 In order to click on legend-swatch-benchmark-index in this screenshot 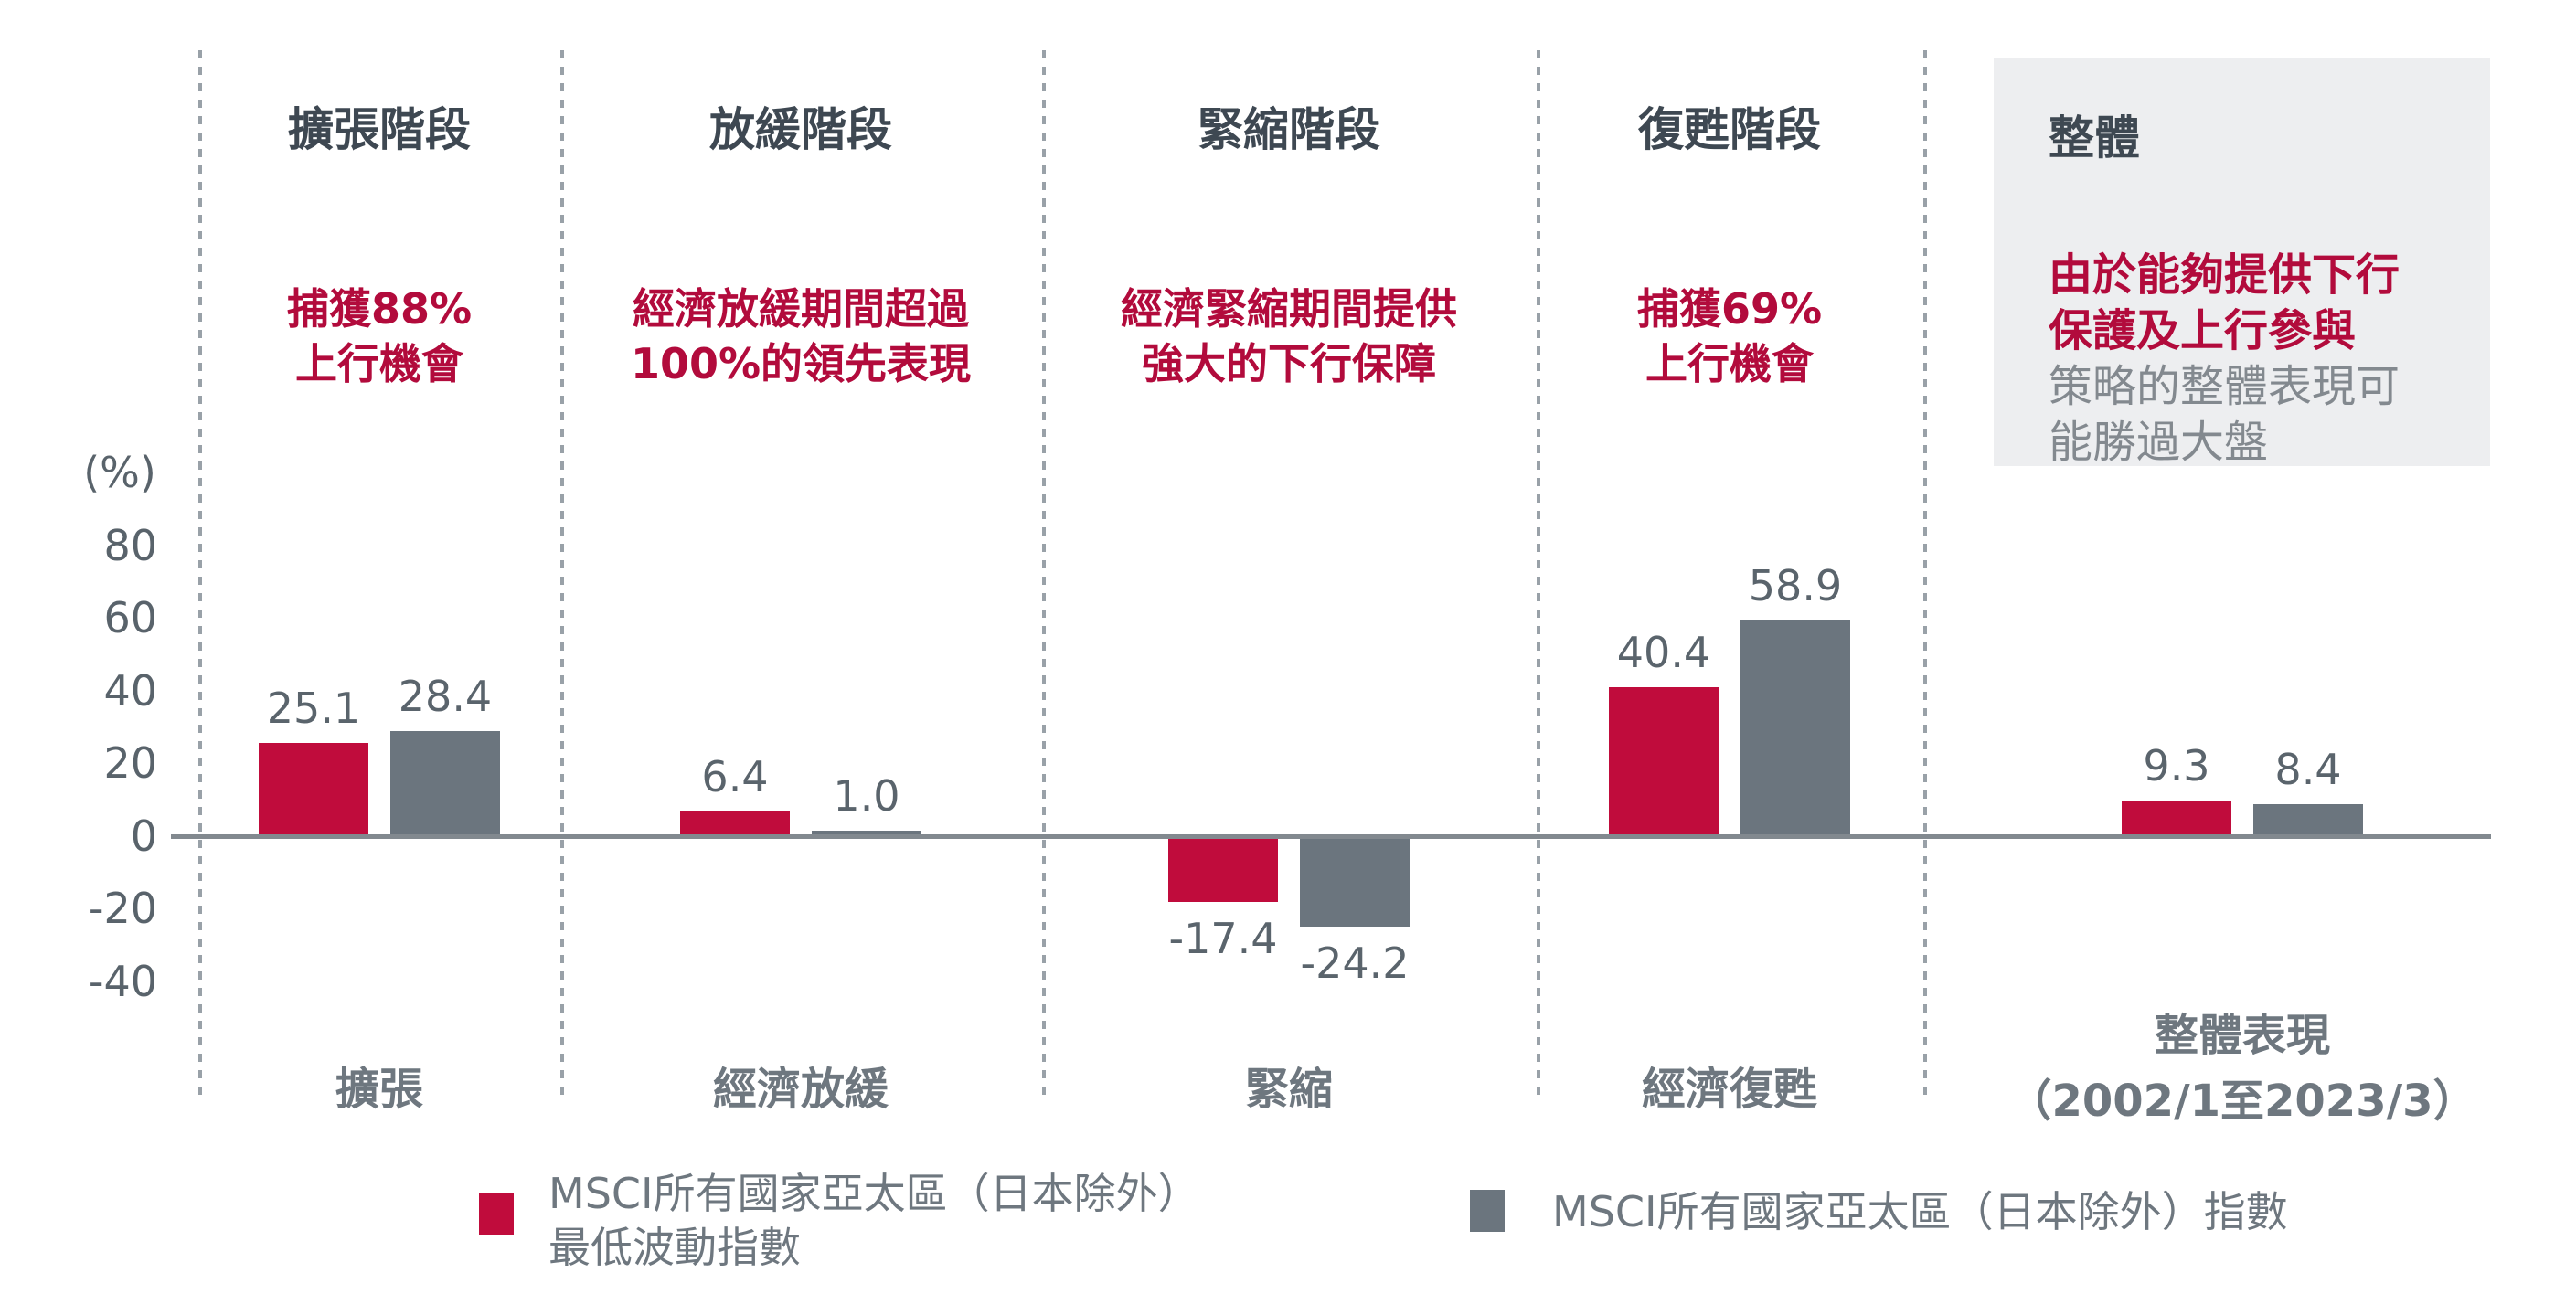, I will do `click(1487, 1211)`.